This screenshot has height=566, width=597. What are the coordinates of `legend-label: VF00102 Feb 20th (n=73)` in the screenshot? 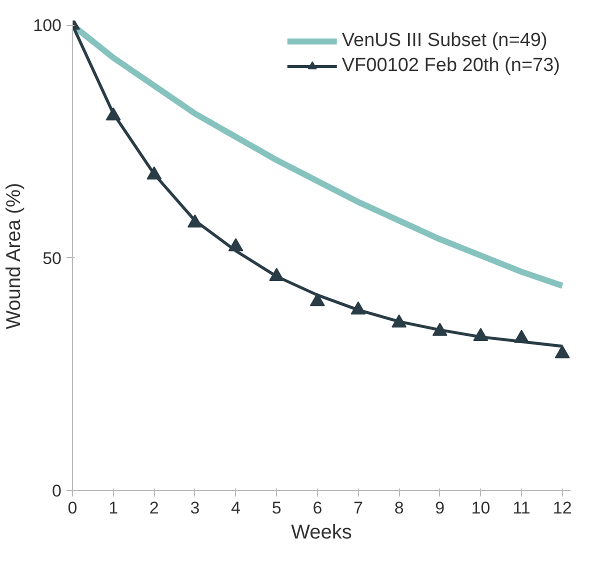 It's located at (451, 66).